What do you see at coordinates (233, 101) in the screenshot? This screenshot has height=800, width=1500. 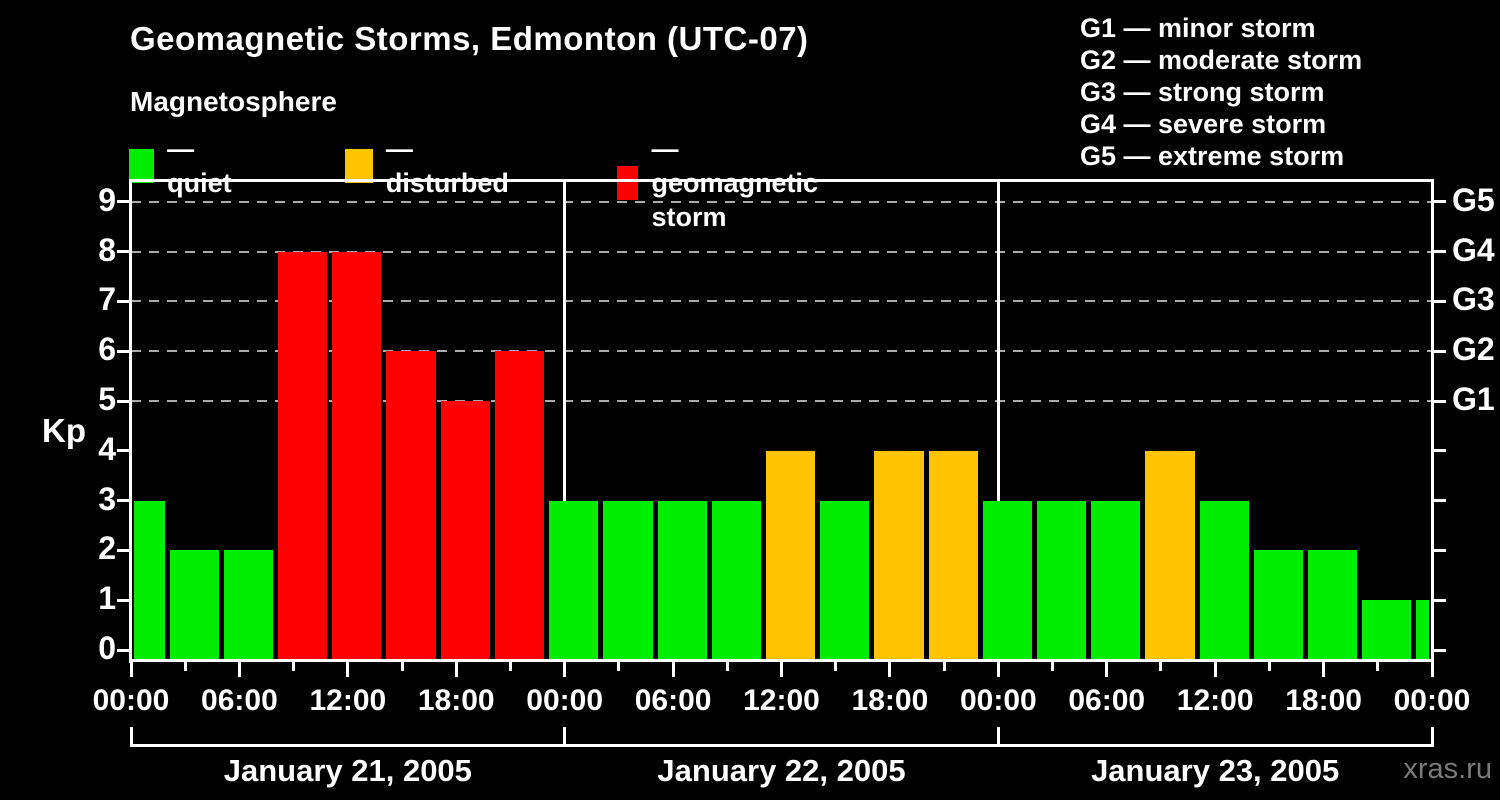 I see `chart-subtitle: Magnetosphere` at bounding box center [233, 101].